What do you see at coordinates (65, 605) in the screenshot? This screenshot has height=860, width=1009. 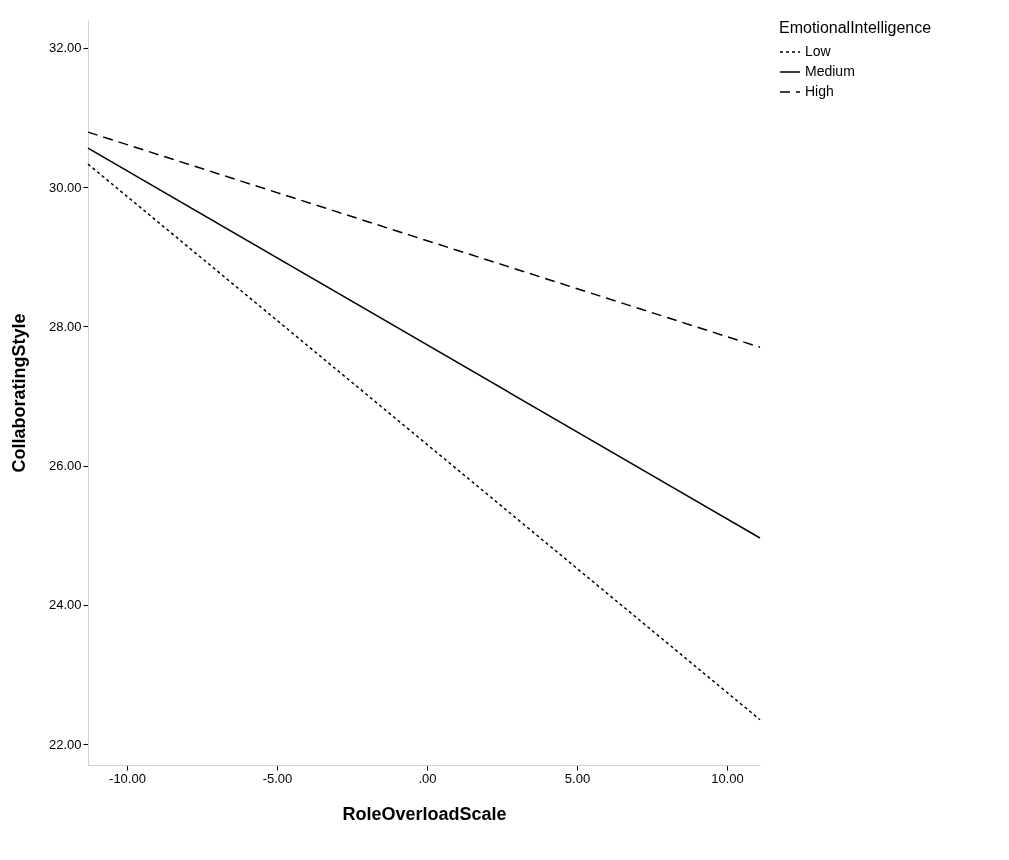 I see `y-tick-label: 24.00` at bounding box center [65, 605].